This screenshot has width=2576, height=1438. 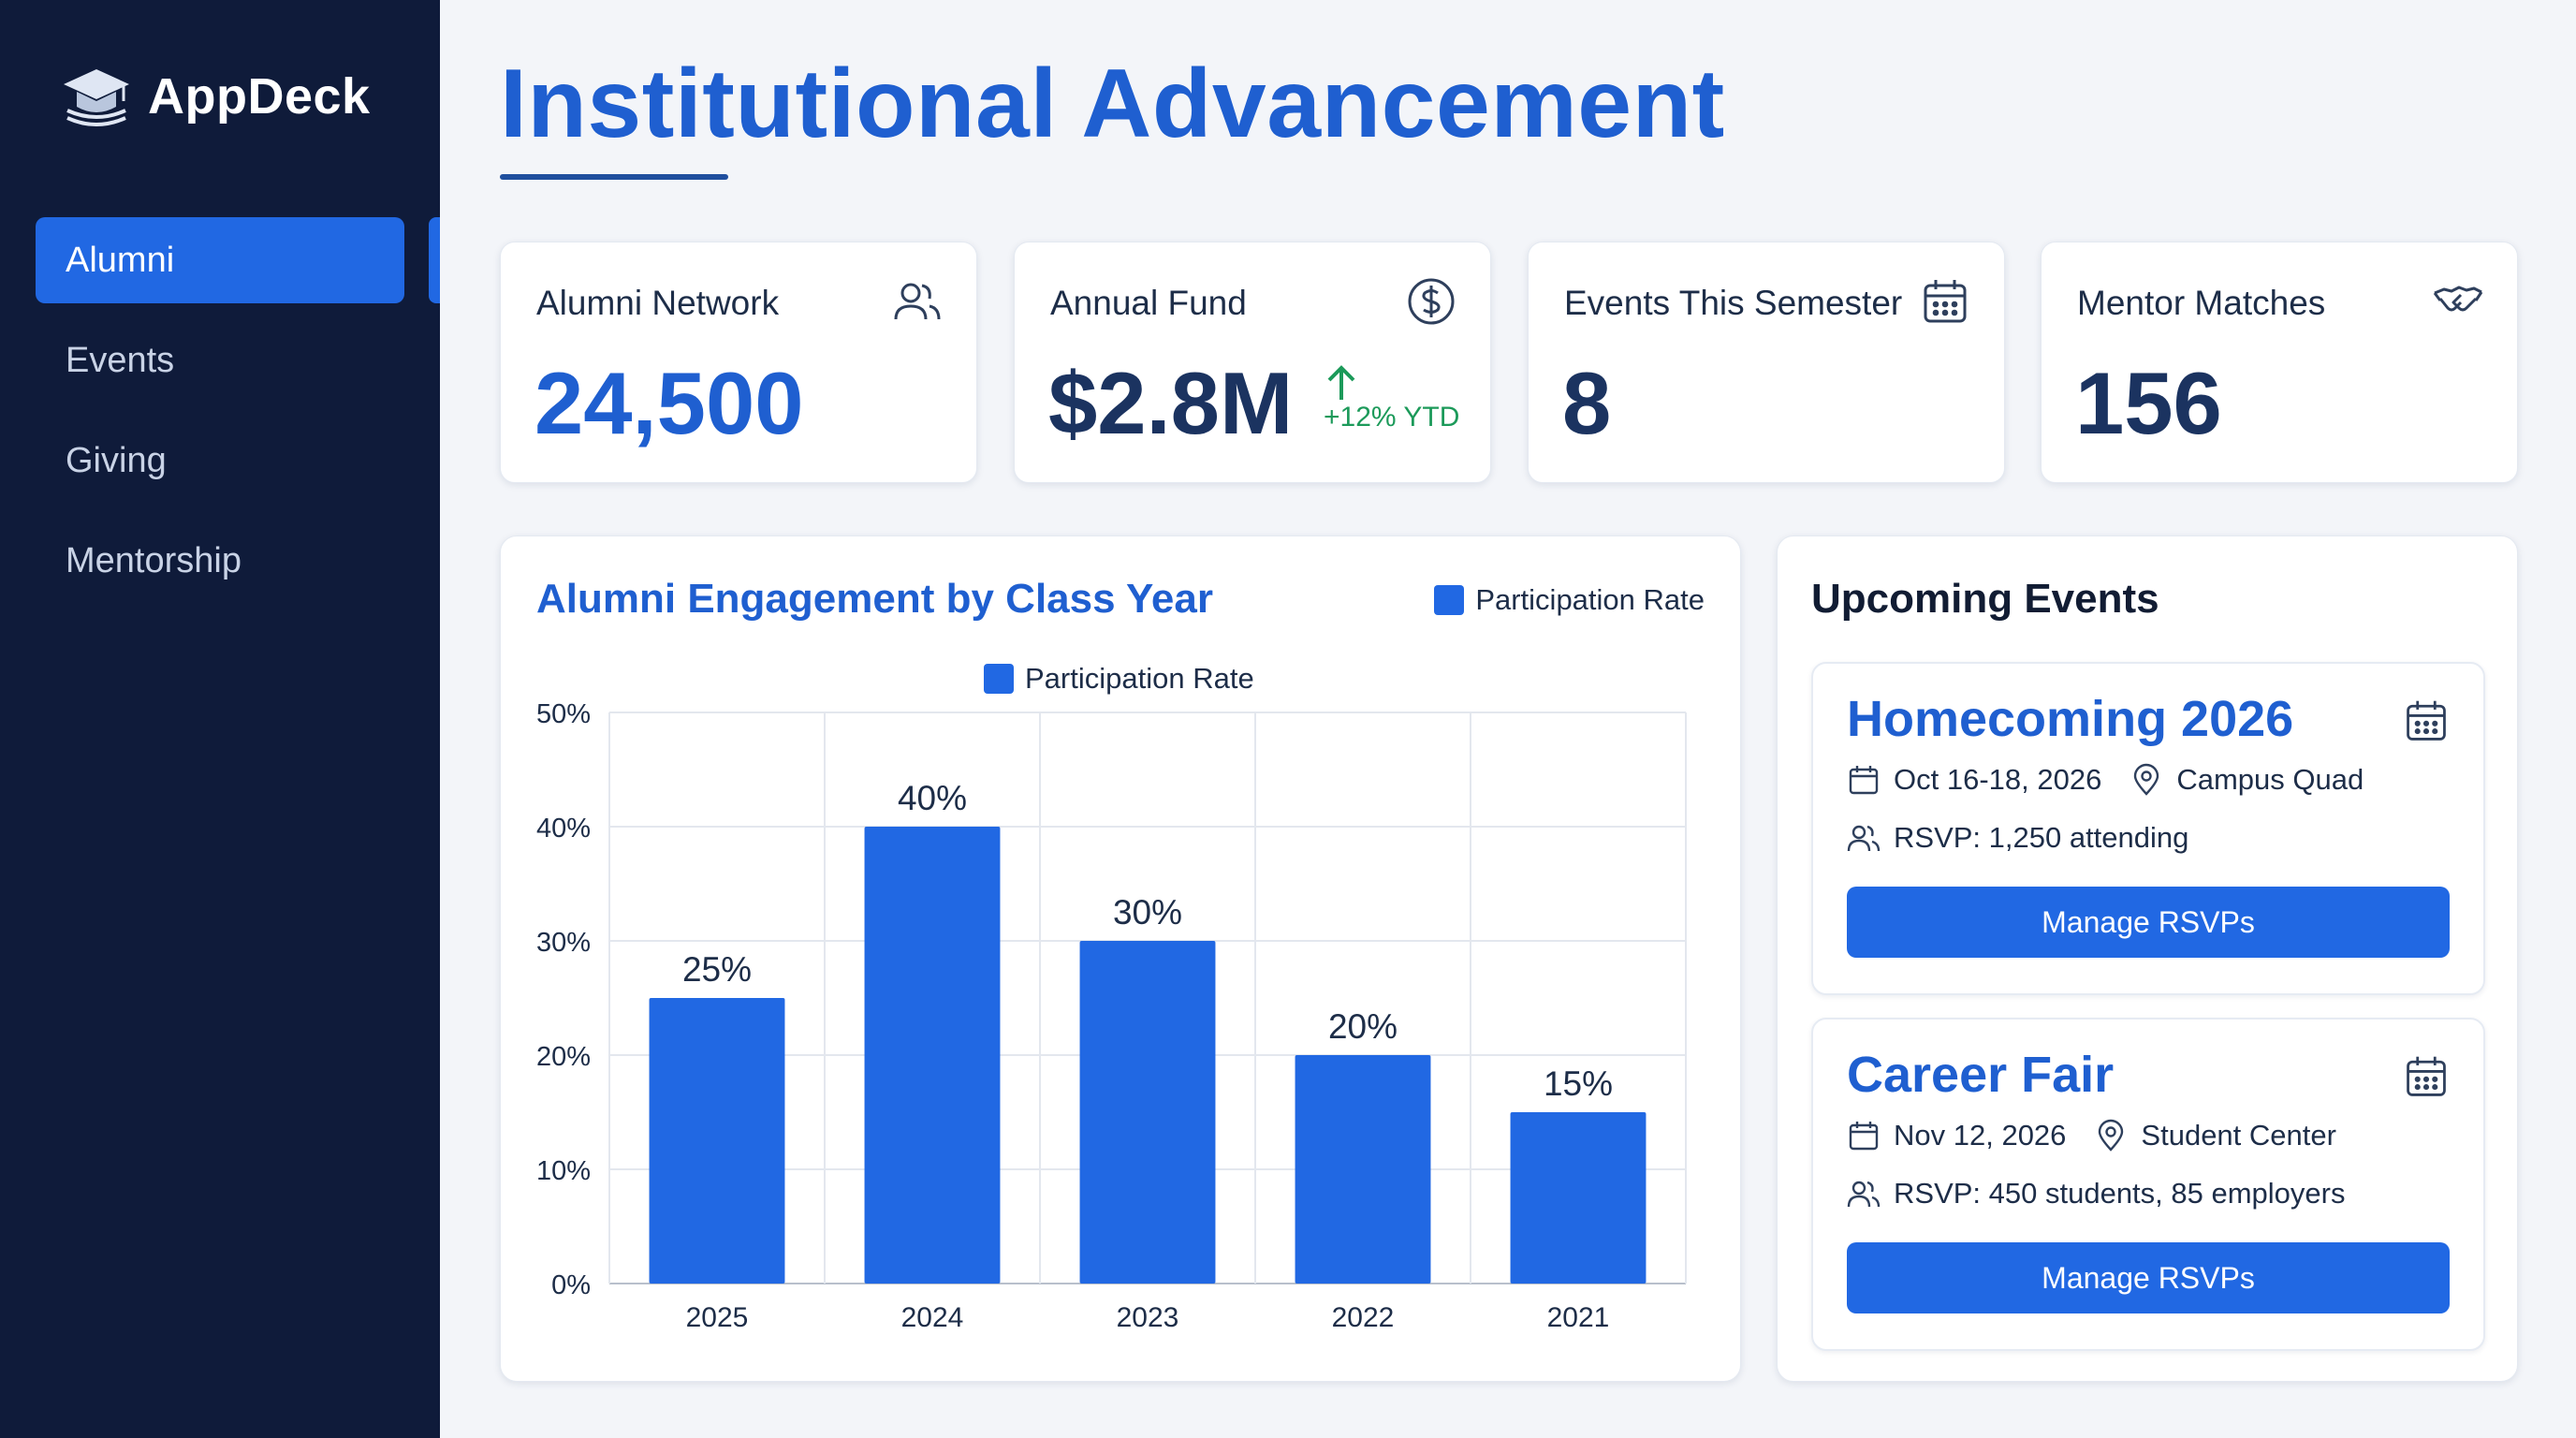 What do you see at coordinates (1148, 1317) in the screenshot?
I see `x-tick-label: 2023` at bounding box center [1148, 1317].